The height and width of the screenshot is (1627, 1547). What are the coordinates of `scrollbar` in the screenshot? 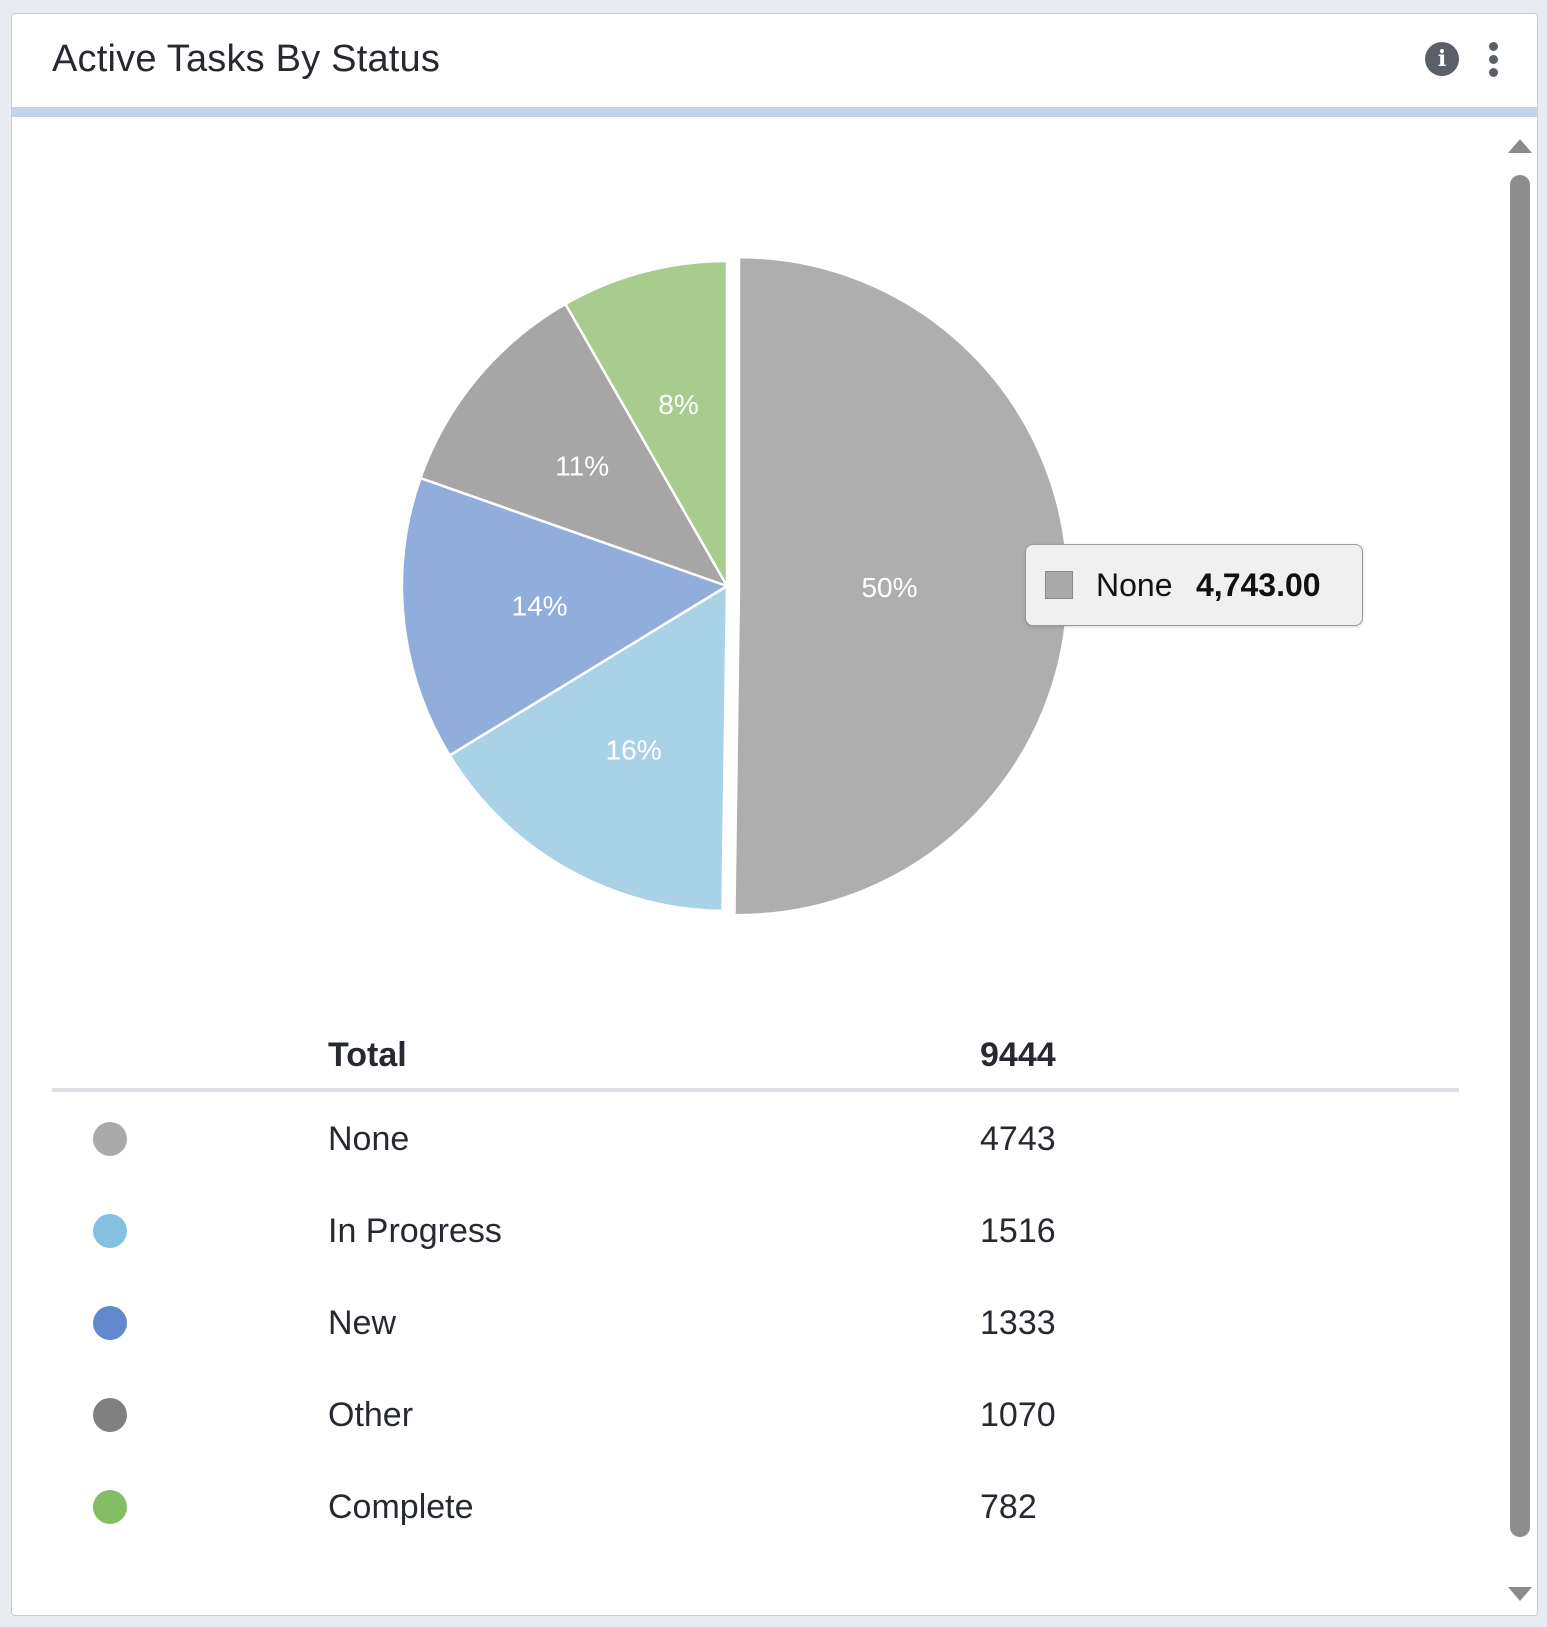 It's located at (1519, 867).